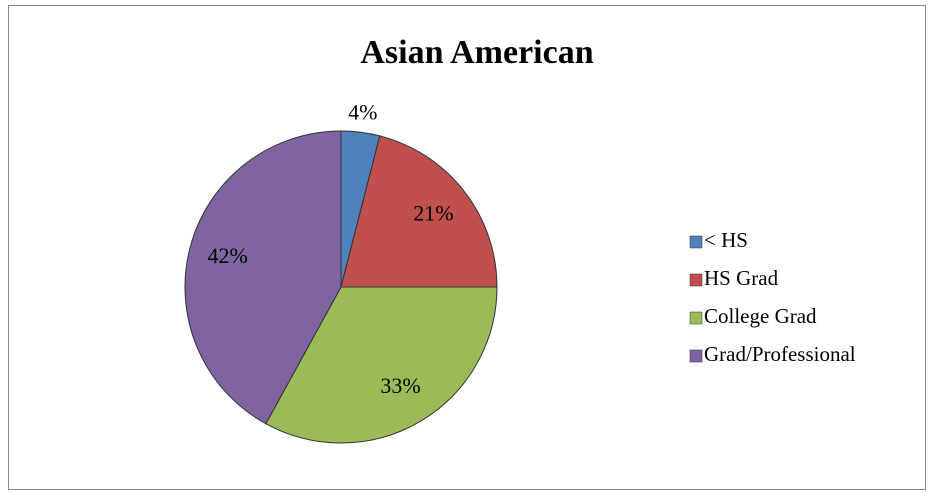 This screenshot has height=494, width=934. What do you see at coordinates (400, 385) in the screenshot?
I see `value-label: 33%` at bounding box center [400, 385].